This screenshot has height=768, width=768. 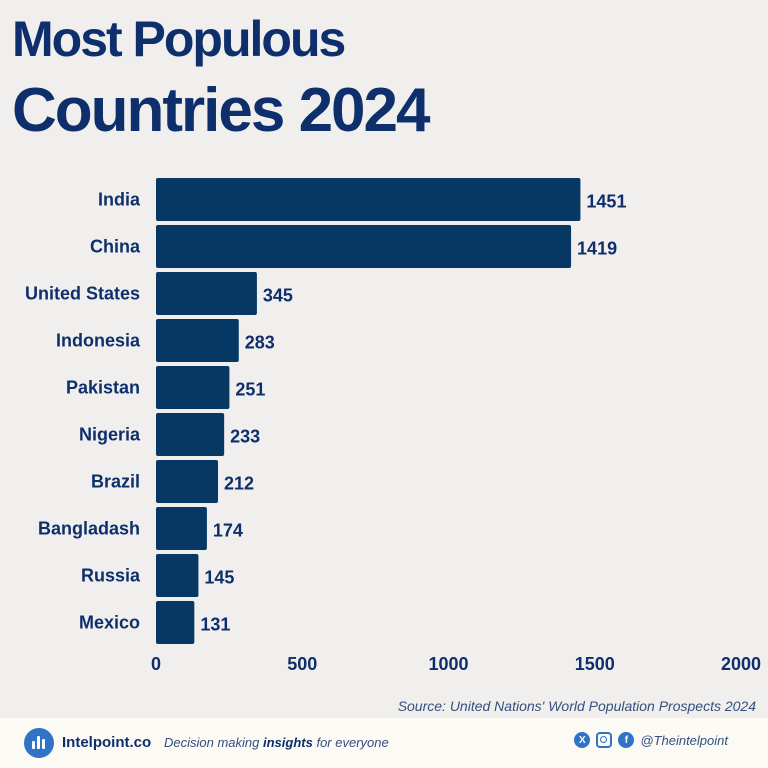 What do you see at coordinates (245, 437) in the screenshot?
I see `value-label: 233` at bounding box center [245, 437].